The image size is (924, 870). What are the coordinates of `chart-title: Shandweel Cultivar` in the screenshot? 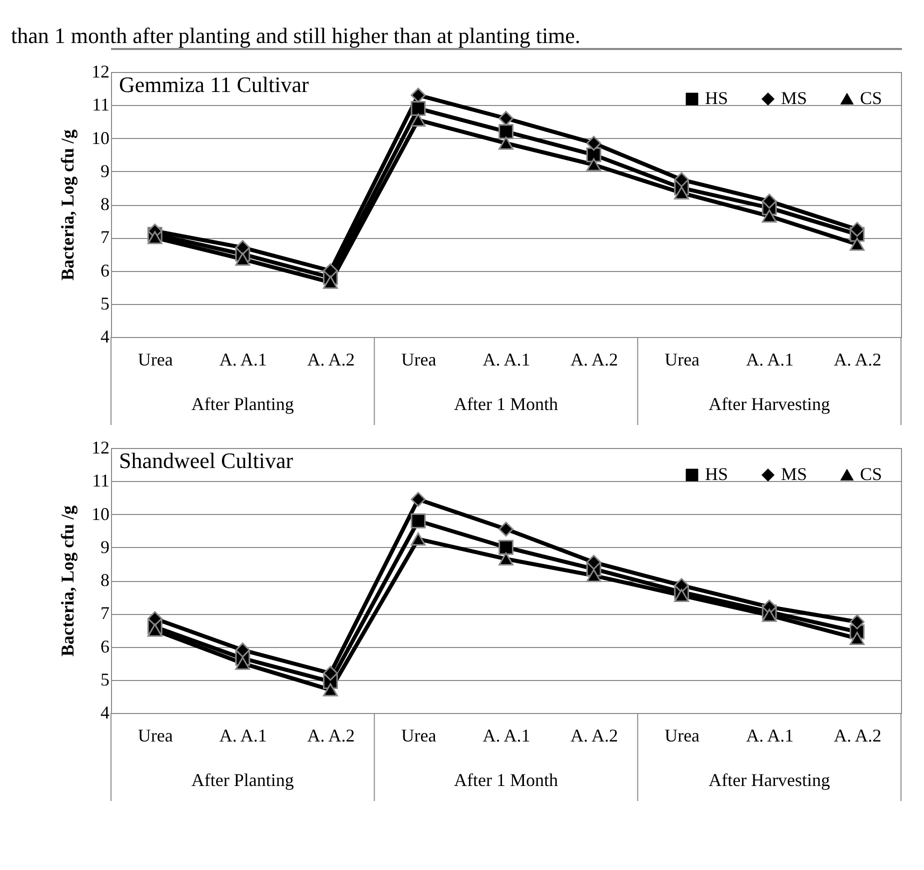 It's located at (206, 460).